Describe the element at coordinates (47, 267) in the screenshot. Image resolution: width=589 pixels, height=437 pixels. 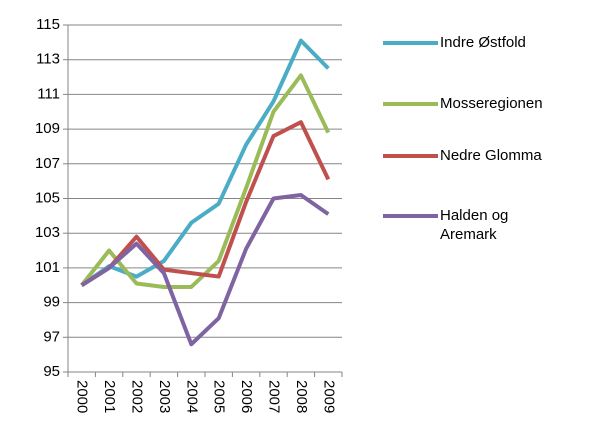
I see `y-tick-label: 101` at that location.